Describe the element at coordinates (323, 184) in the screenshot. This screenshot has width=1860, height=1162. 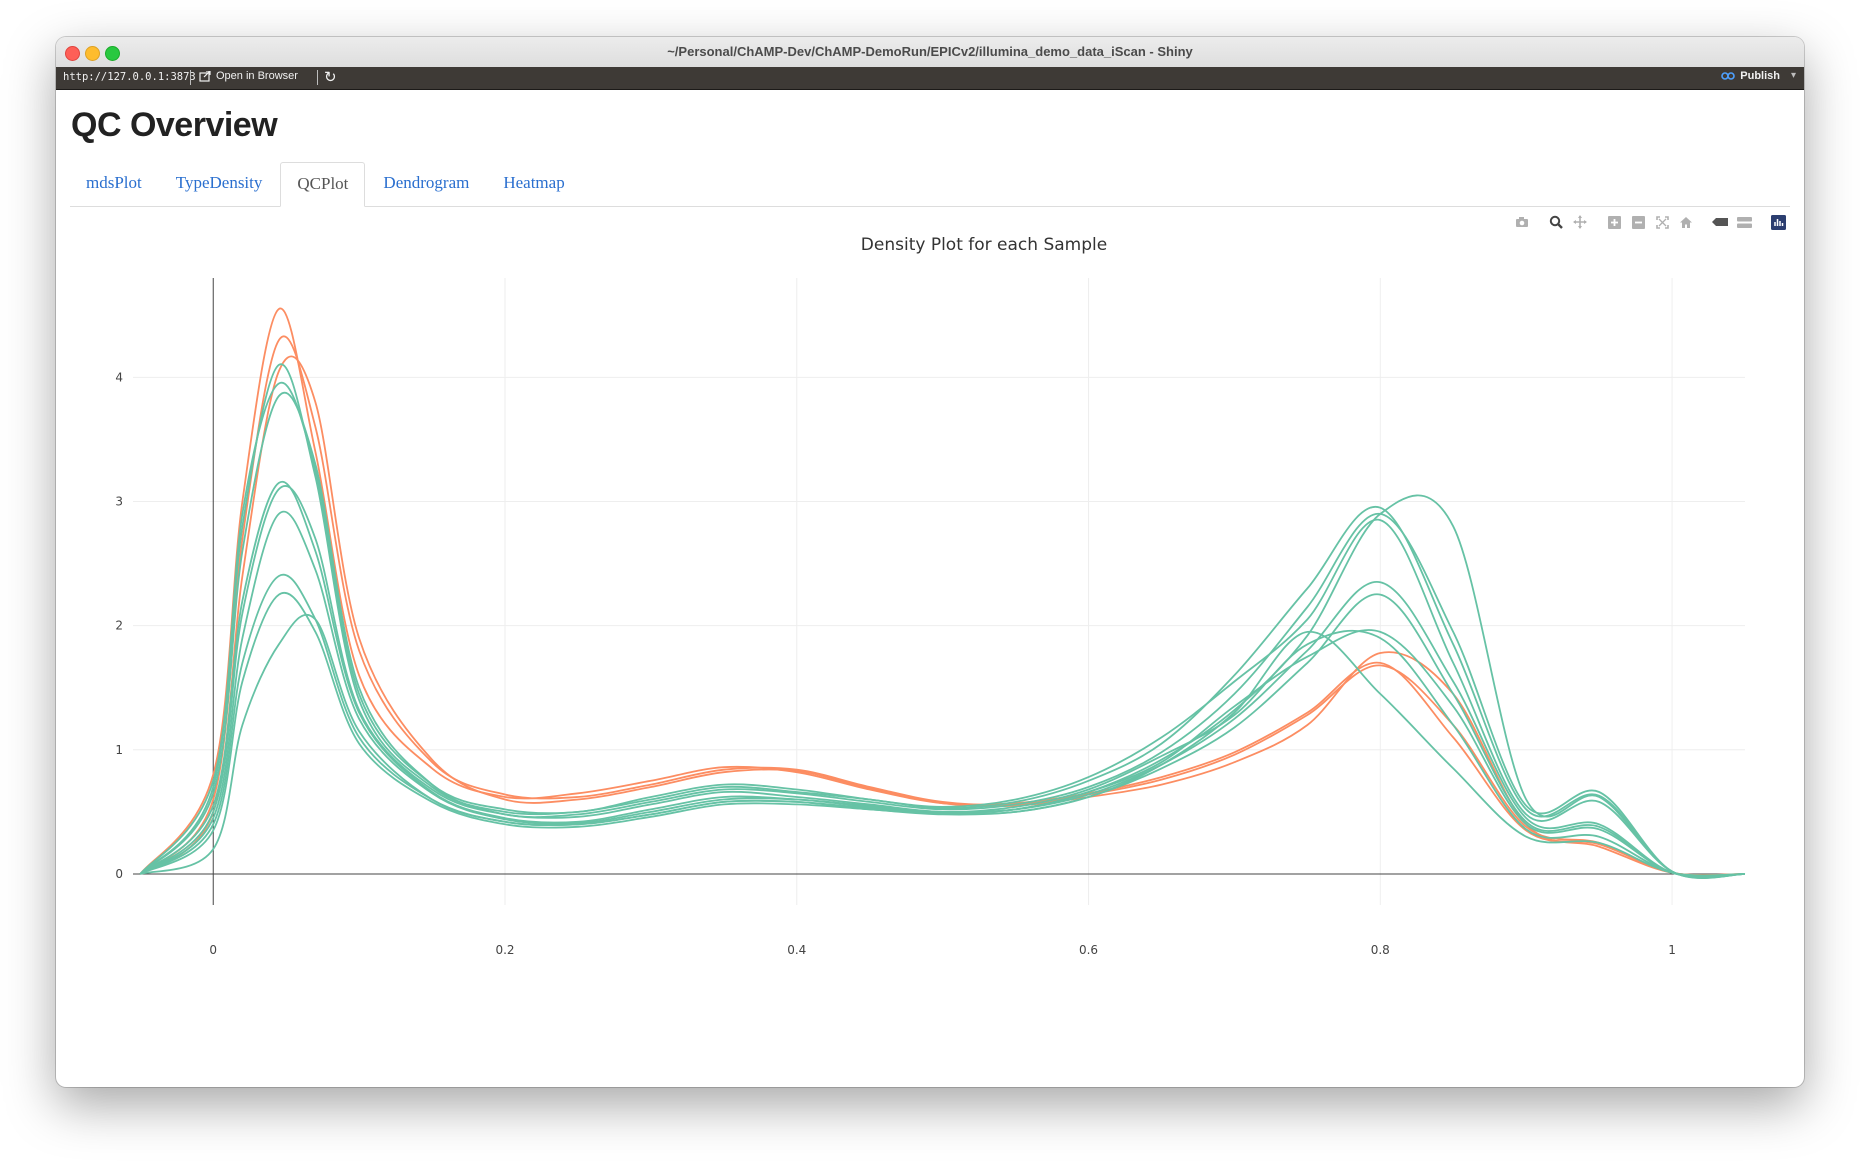
I see `tab-qcplot: QCPlot` at that location.